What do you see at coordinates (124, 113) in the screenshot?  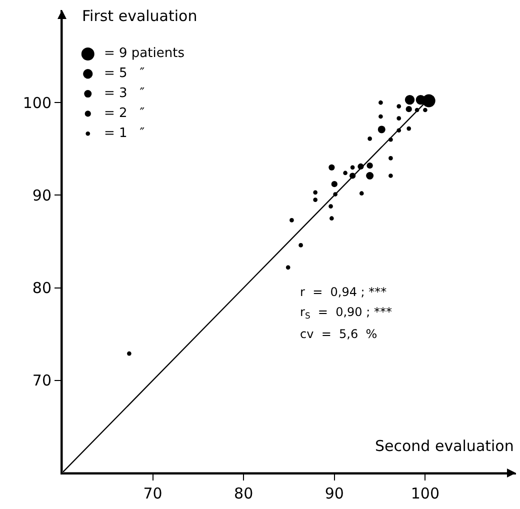 I see `legend-label: = 2 ″` at bounding box center [124, 113].